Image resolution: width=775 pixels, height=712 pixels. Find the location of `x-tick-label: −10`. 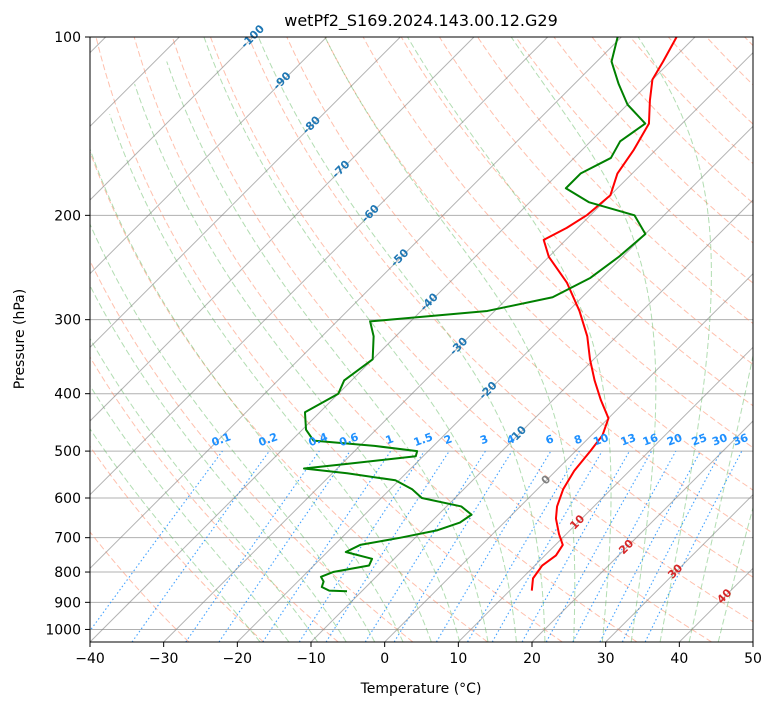

x-tick-label: −10 is located at coordinates (311, 659).